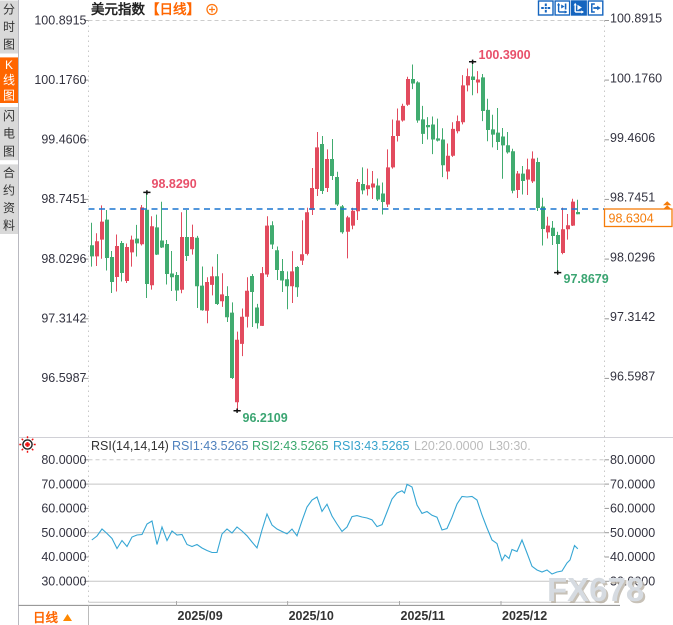 The image size is (673, 625). Describe the element at coordinates (46, 617) in the screenshot. I see `svg-text: 日线` at that location.